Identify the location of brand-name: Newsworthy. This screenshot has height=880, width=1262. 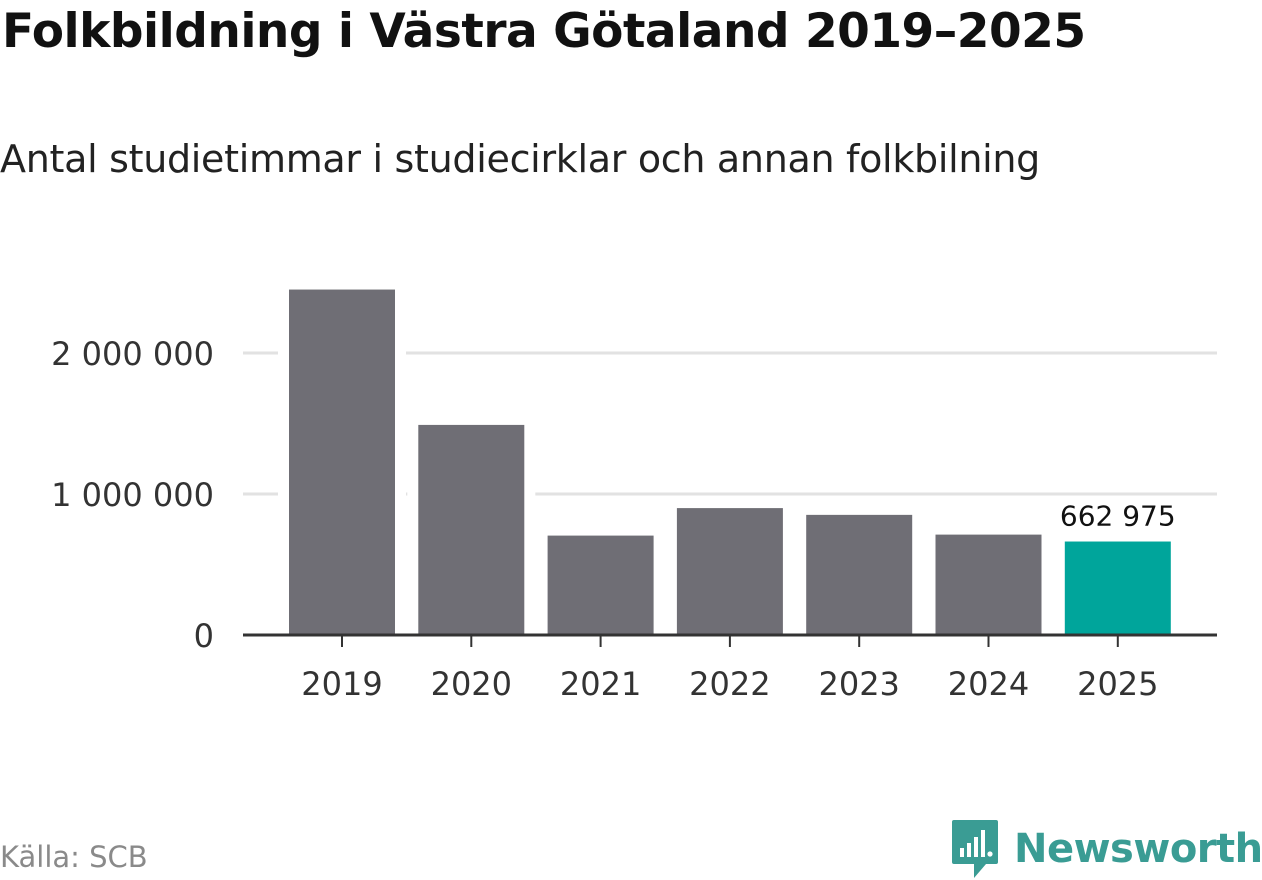
(1138, 849).